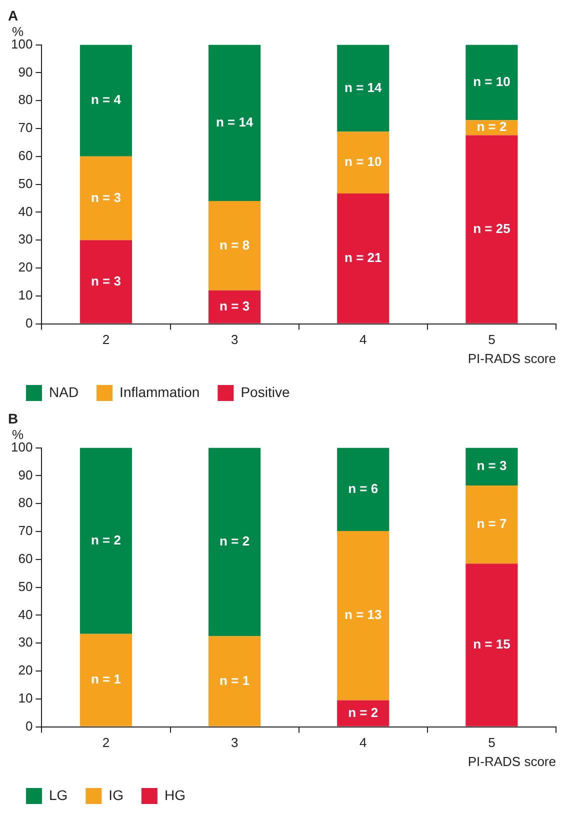 Image resolution: width=574 pixels, height=825 pixels. I want to click on annotation: n = 25, so click(491, 228).